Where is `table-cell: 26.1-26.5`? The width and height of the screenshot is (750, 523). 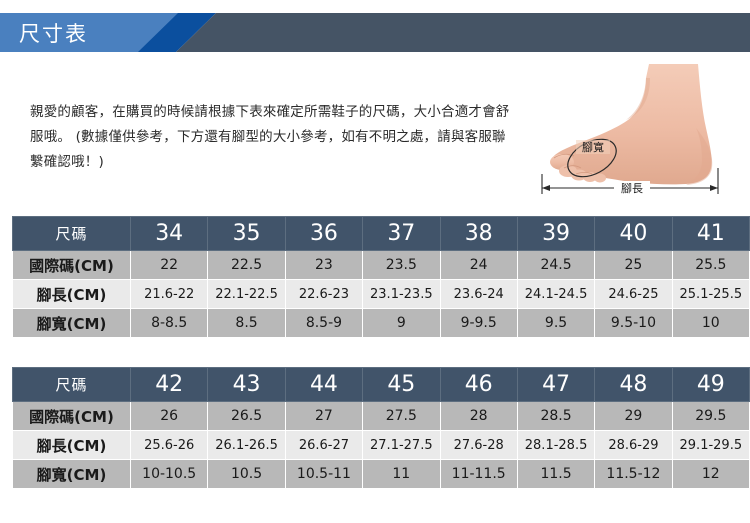 table-cell: 26.1-26.5 is located at coordinates (246, 445).